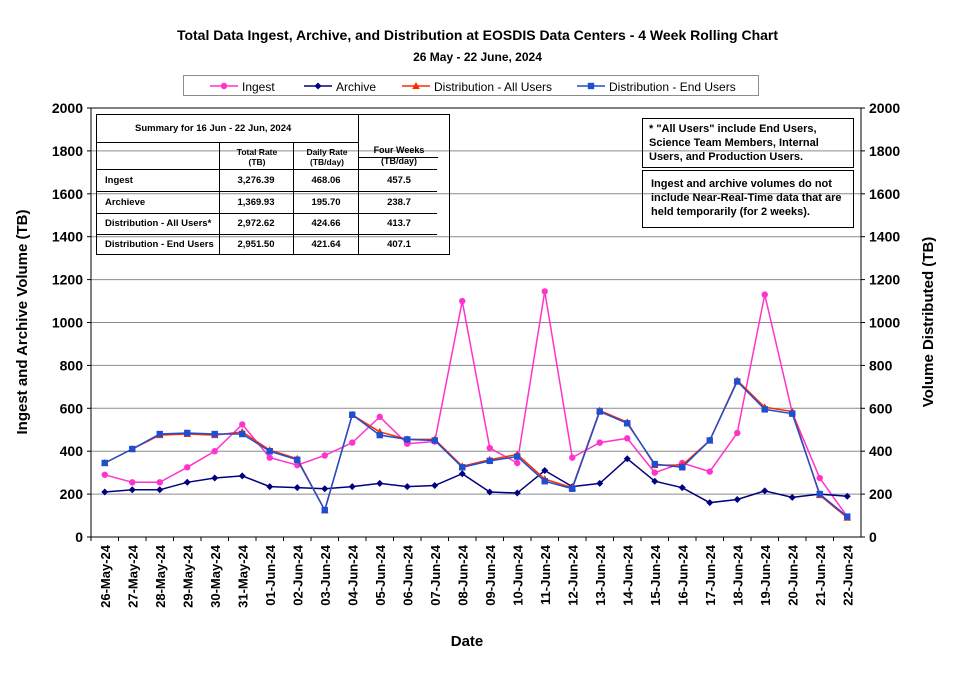  Describe the element at coordinates (655, 574) in the screenshot. I see `x-tick-label: 15-Jun-24` at that location.